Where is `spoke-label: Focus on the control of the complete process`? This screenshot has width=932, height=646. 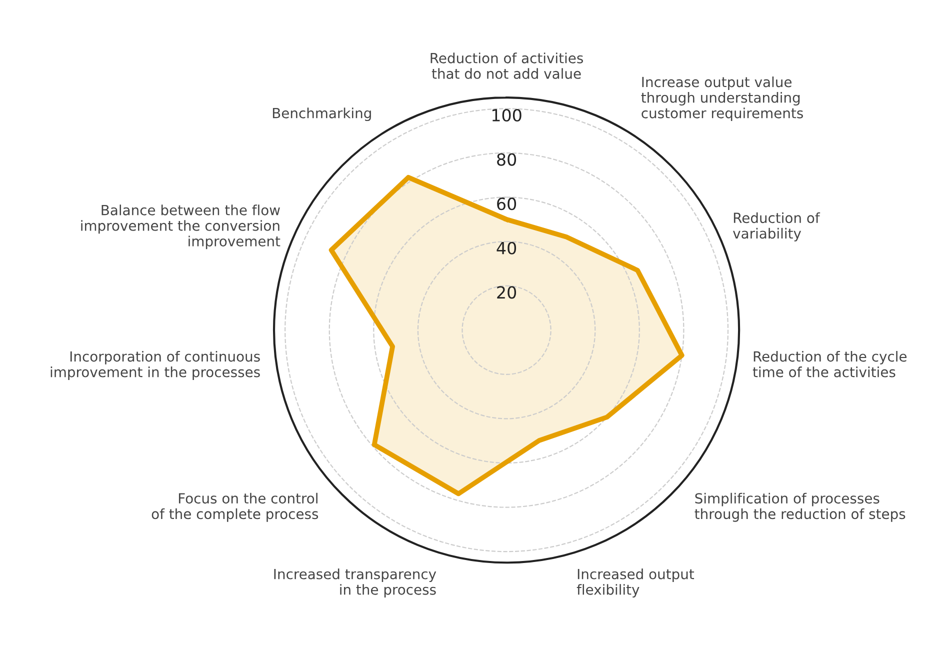
spoke-label: Focus on the control of the complete process is located at coordinates (235, 507).